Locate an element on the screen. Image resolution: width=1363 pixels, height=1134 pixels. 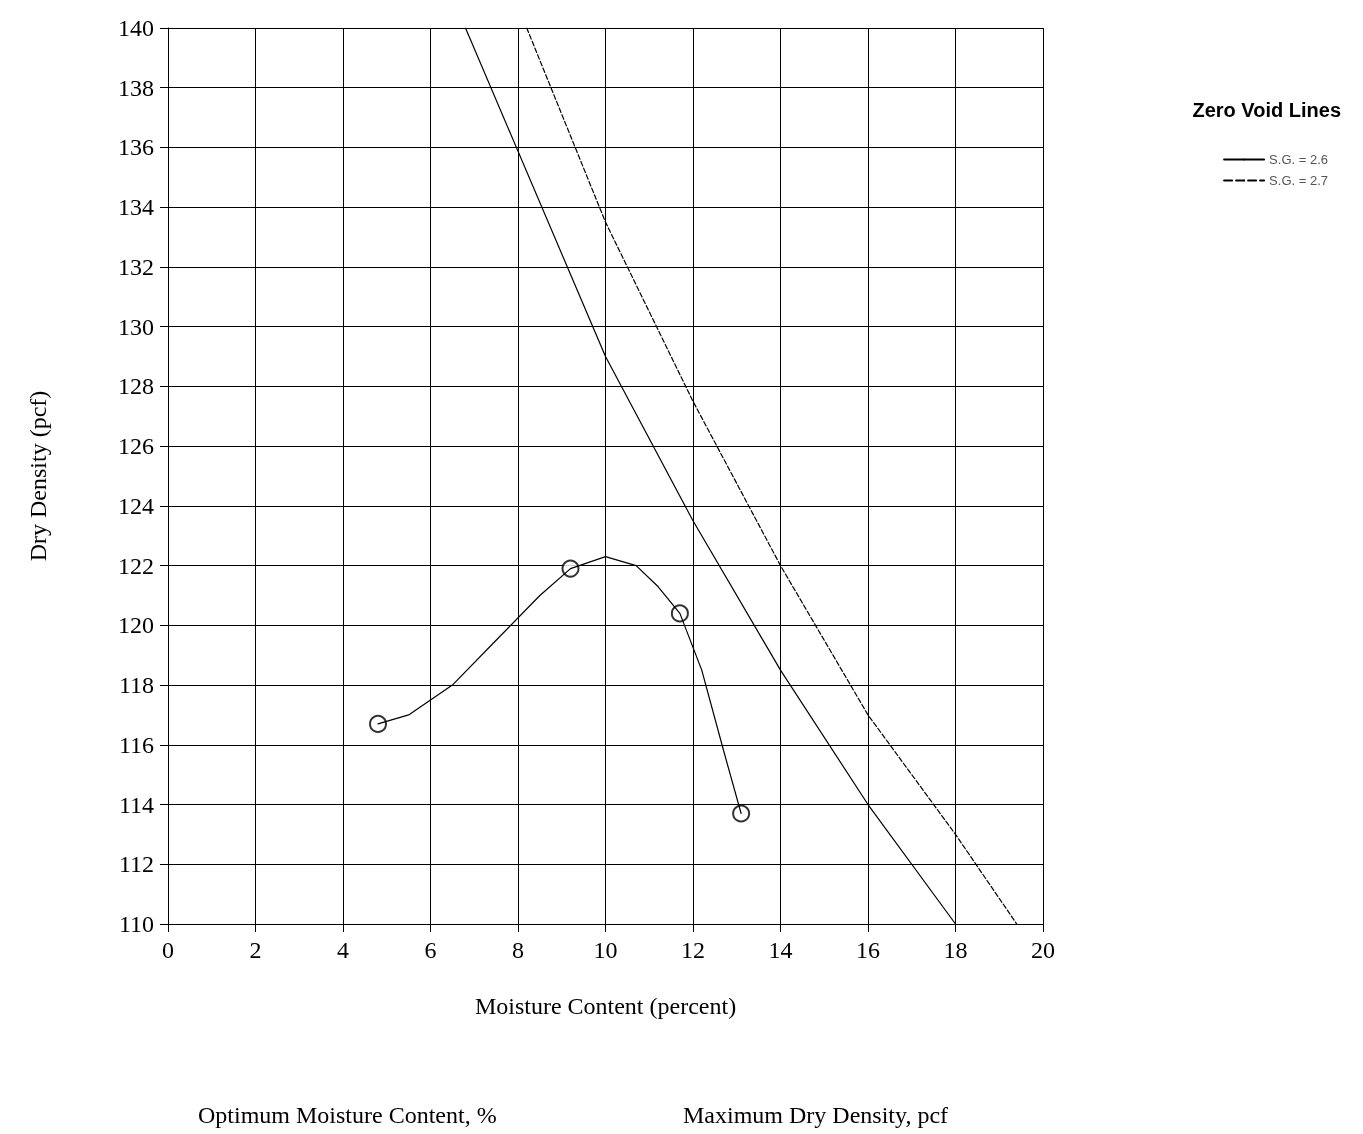
x-tick-label: 10 is located at coordinates (605, 950).